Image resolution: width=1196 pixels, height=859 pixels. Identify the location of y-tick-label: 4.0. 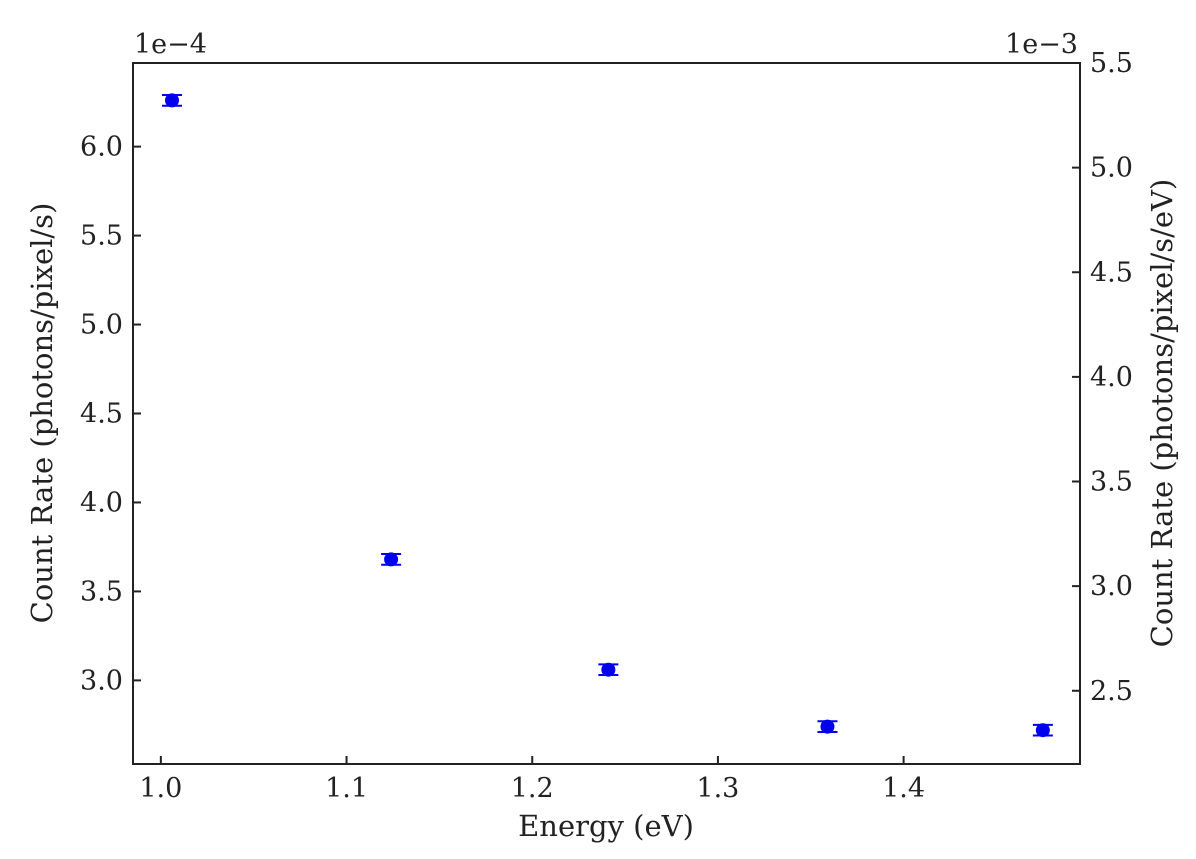
(101, 502).